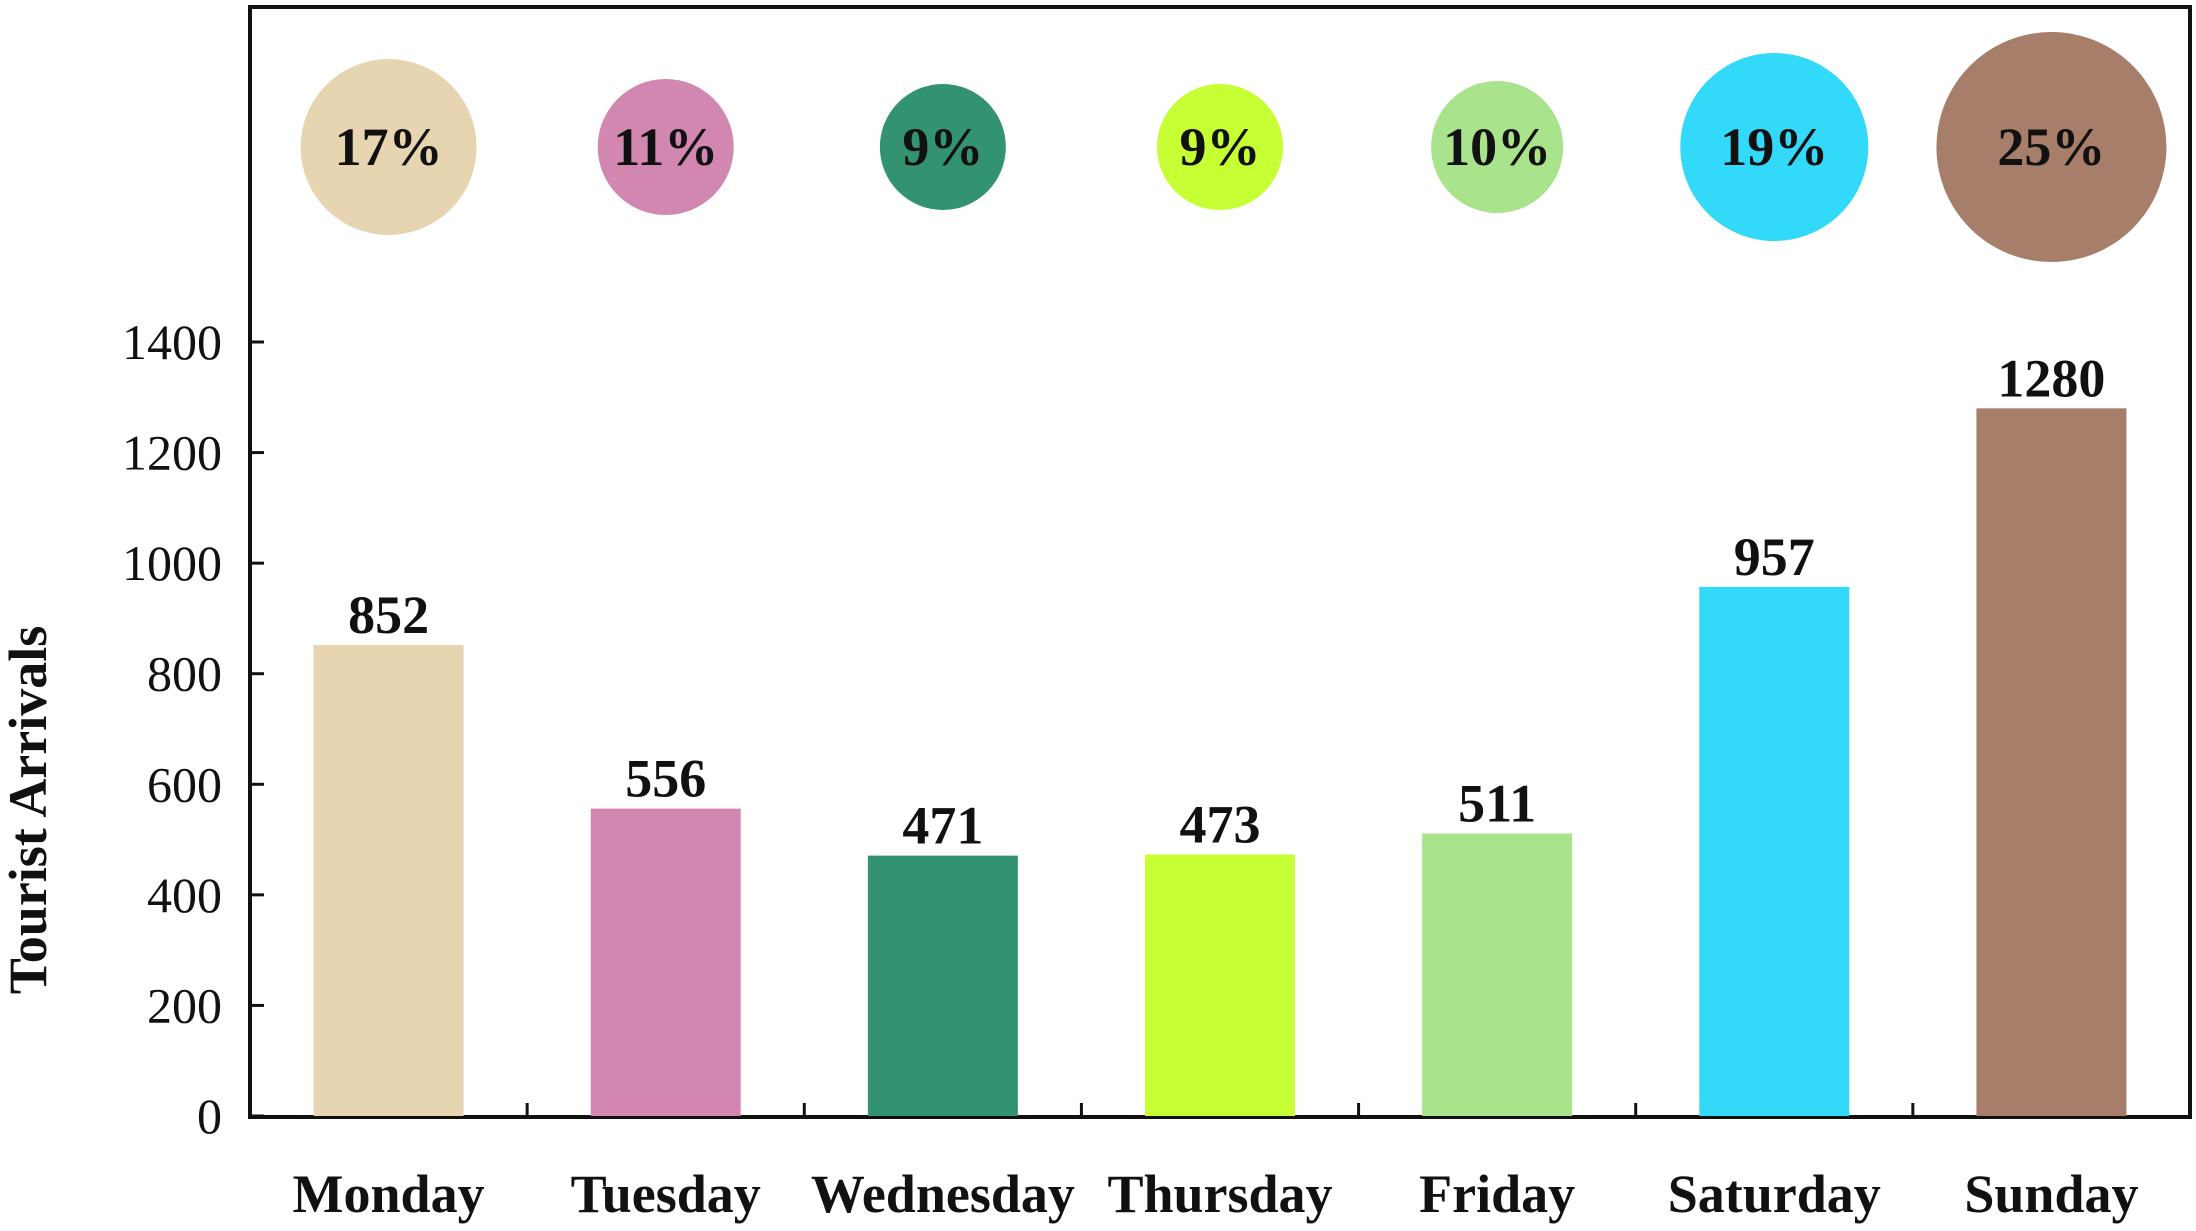  I want to click on y-axis: 0 200 400 600 800 1000 1200 1400, so click(193, 729).